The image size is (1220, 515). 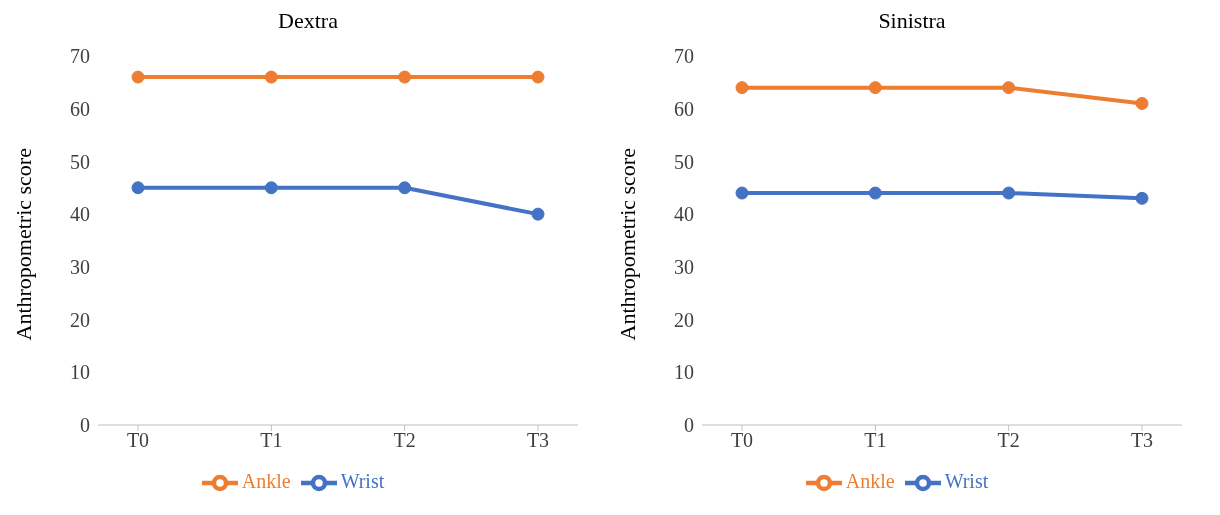 I want to click on chart-title: Dextra, so click(x=308, y=21).